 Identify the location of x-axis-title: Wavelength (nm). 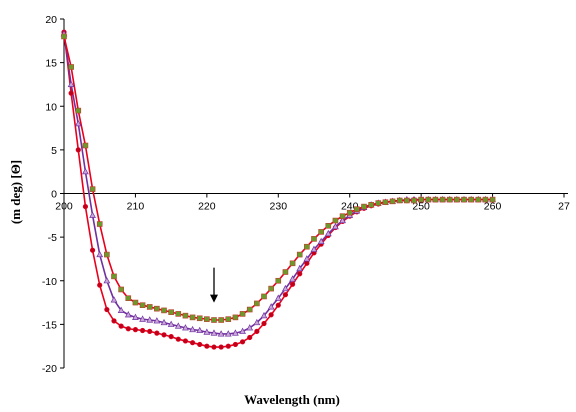
(292, 399).